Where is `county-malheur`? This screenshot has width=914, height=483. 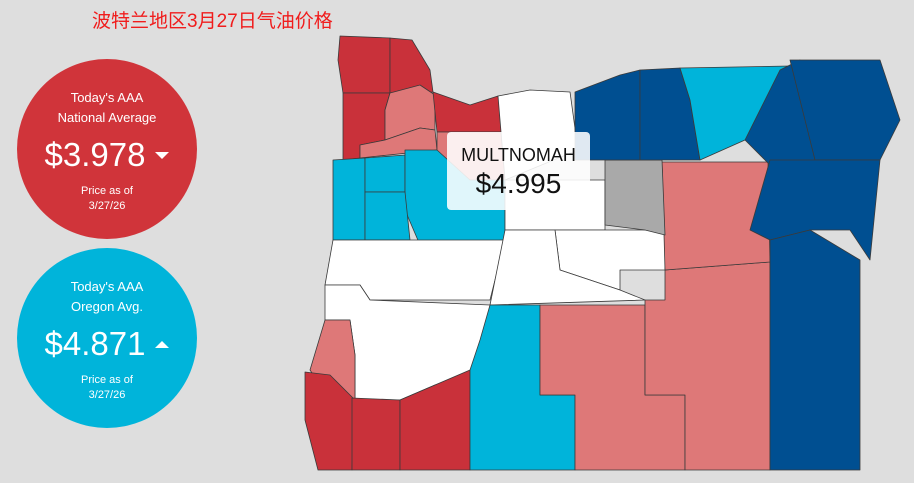 county-malheur is located at coordinates (815, 350).